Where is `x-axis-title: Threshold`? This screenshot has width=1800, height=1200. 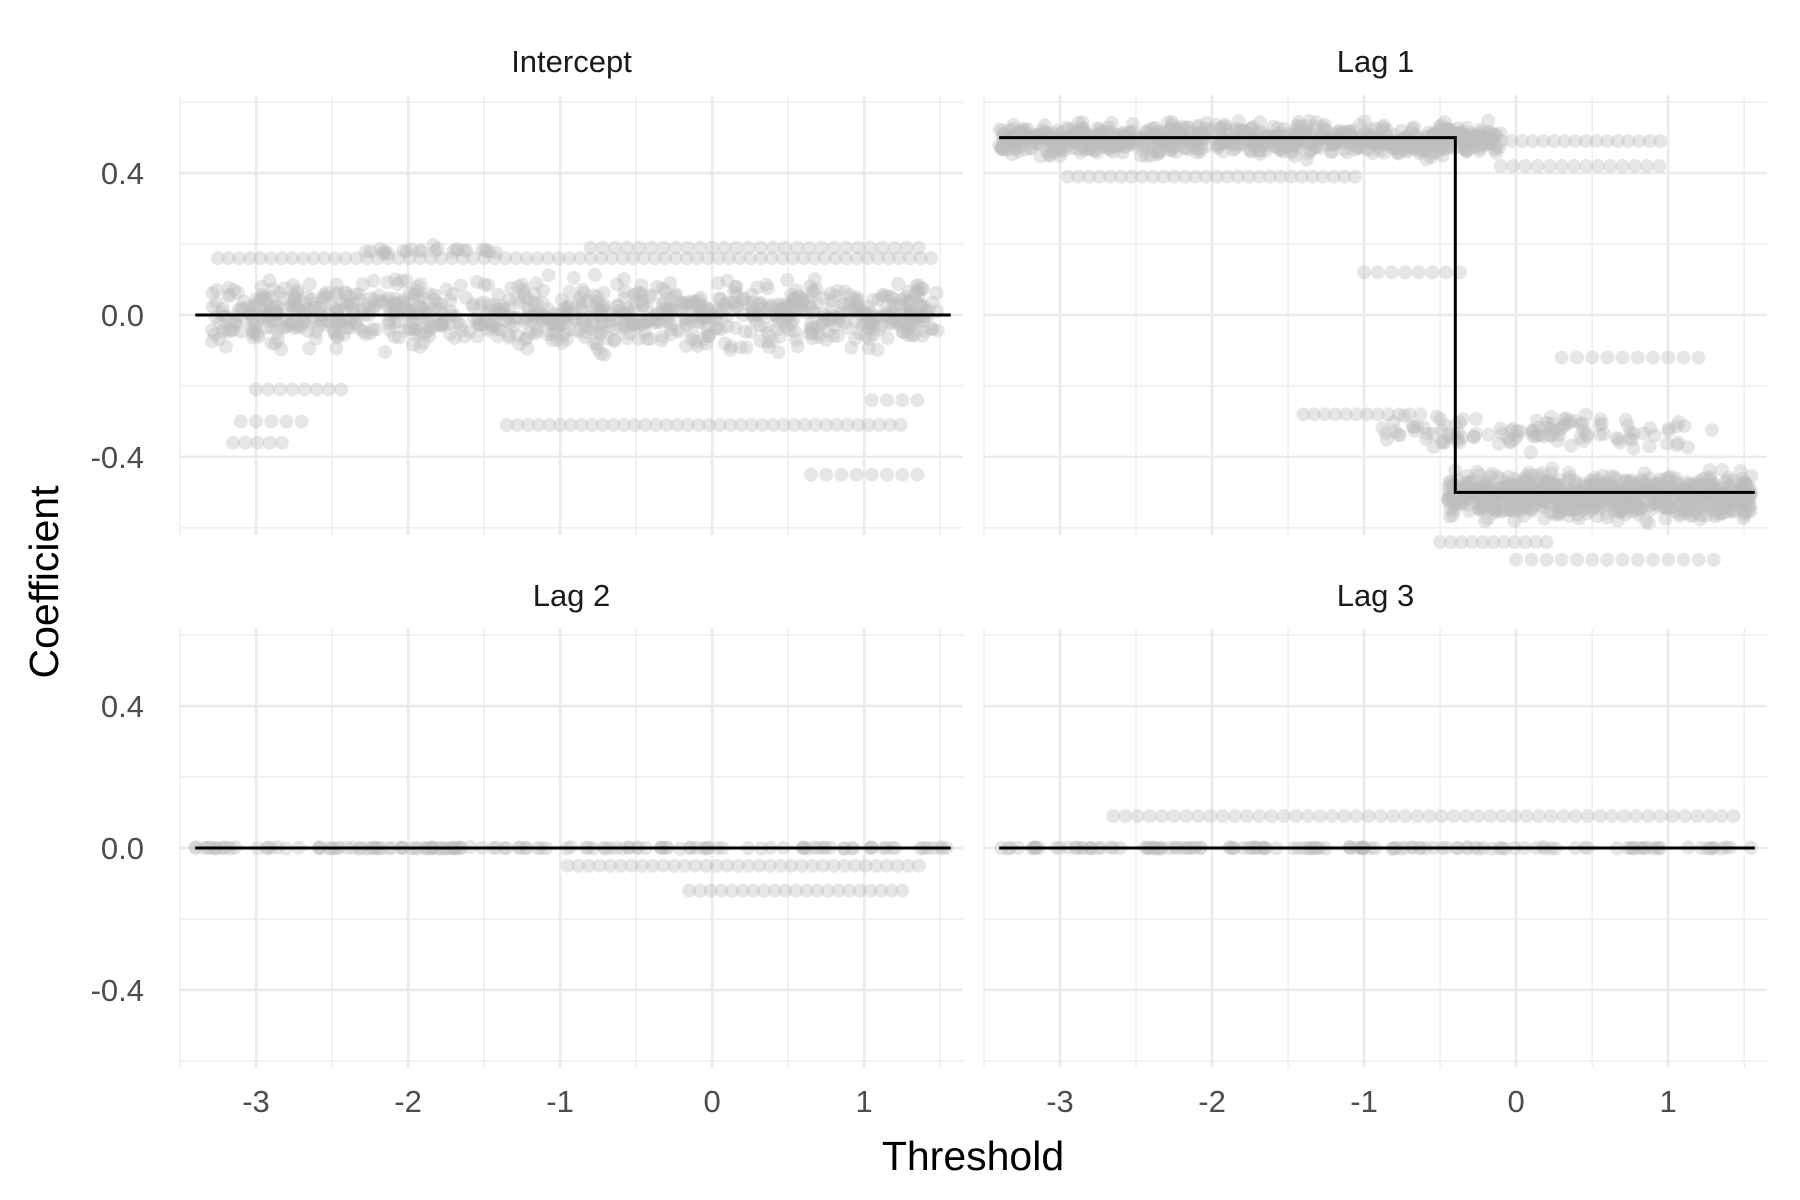 x-axis-title: Threshold is located at coordinates (973, 1156).